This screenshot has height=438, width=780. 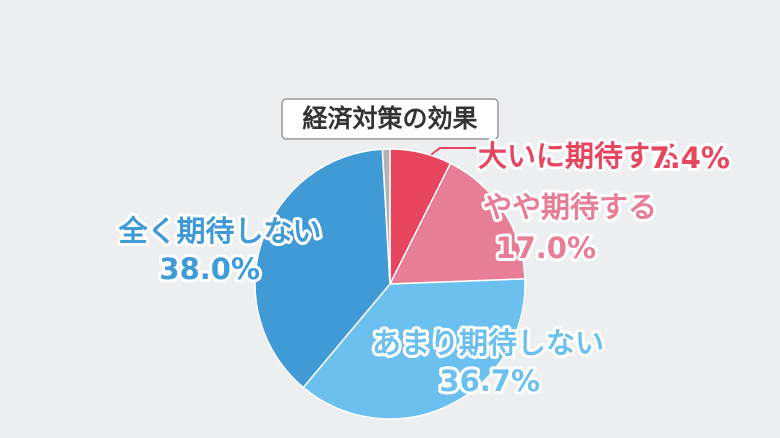 I want to click on value-label: 17.0%, so click(x=545, y=248).